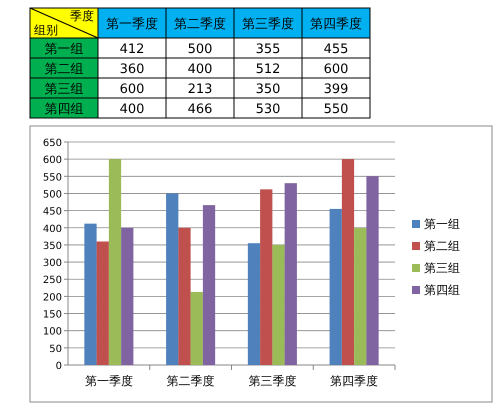  Describe the element at coordinates (272, 381) in the screenshot. I see `x-tick-label: 第三季度` at that location.